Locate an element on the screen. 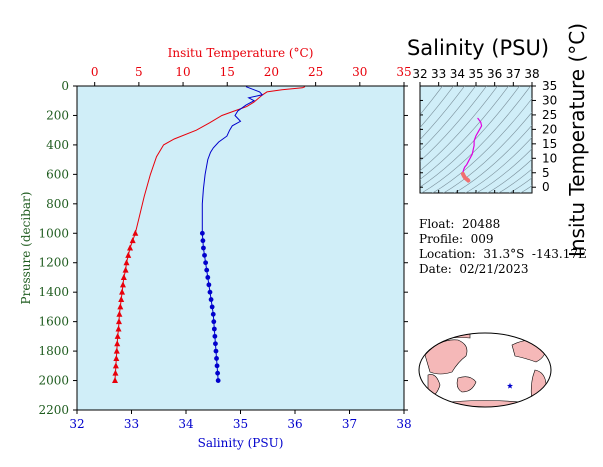 This screenshot has height=467, width=603. temperature-tick-label: 35 is located at coordinates (403, 72).